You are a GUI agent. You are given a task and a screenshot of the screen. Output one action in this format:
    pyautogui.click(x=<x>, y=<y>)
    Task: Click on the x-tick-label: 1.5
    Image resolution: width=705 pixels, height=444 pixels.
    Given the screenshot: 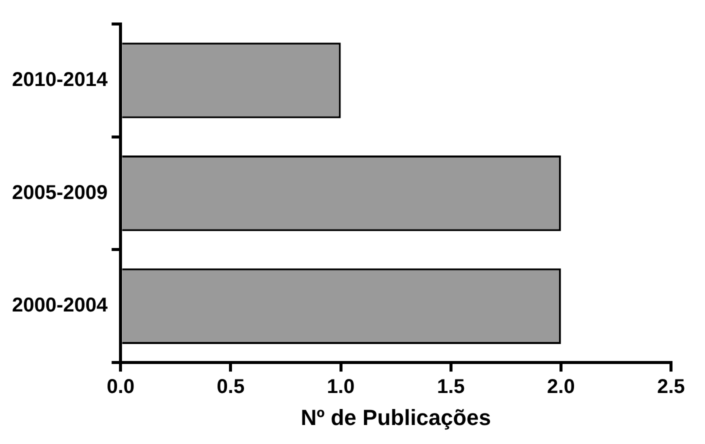 What is the action you would take?
    pyautogui.click(x=450, y=387)
    